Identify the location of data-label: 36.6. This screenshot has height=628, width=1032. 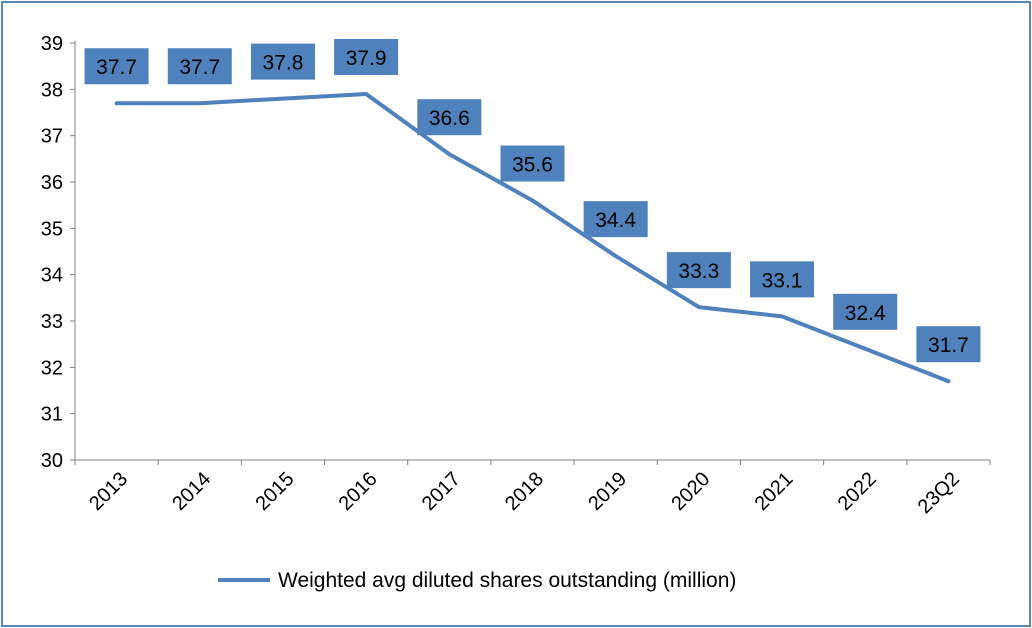
(449, 118).